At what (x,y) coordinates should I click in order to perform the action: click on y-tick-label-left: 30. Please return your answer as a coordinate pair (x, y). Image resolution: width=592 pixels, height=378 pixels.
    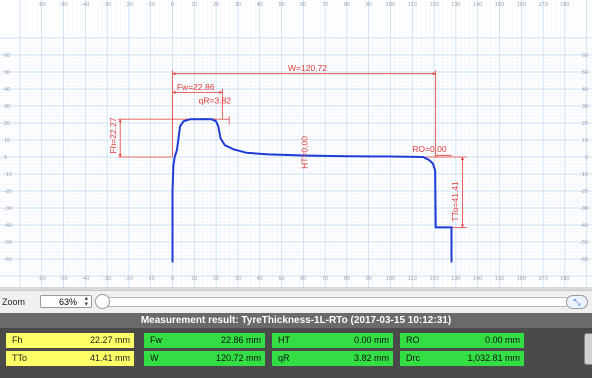
    Looking at the image, I should click on (7, 107).